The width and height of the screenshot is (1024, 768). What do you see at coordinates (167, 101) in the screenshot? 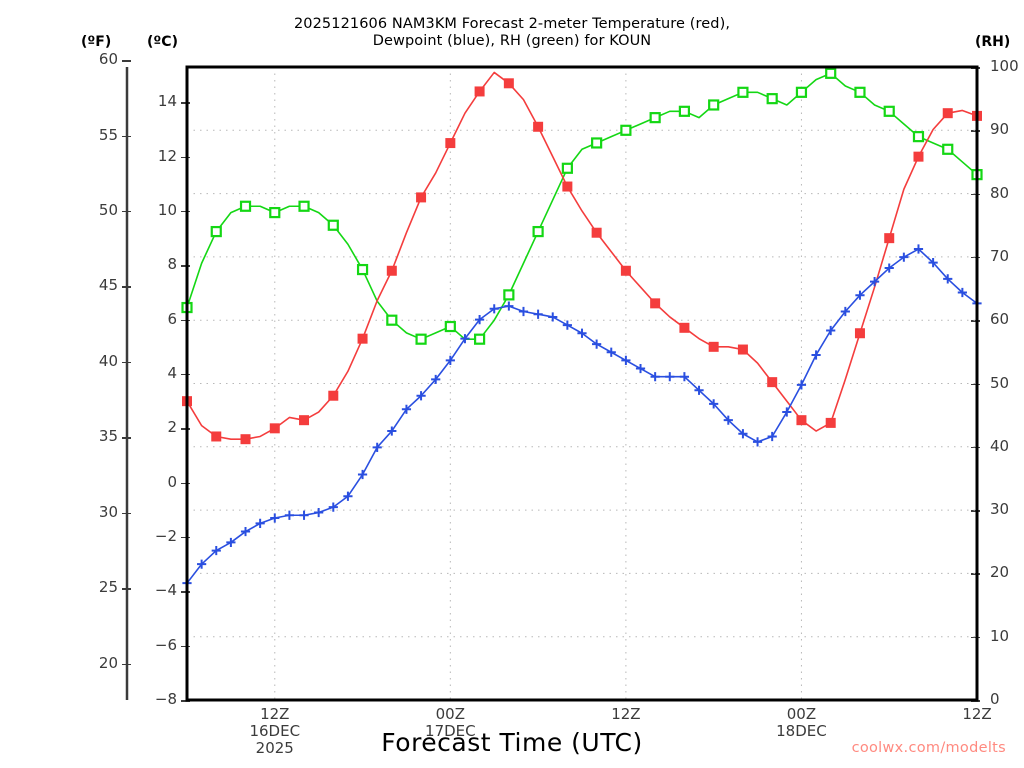
I see `celsius-tick-label: 14` at bounding box center [167, 101].